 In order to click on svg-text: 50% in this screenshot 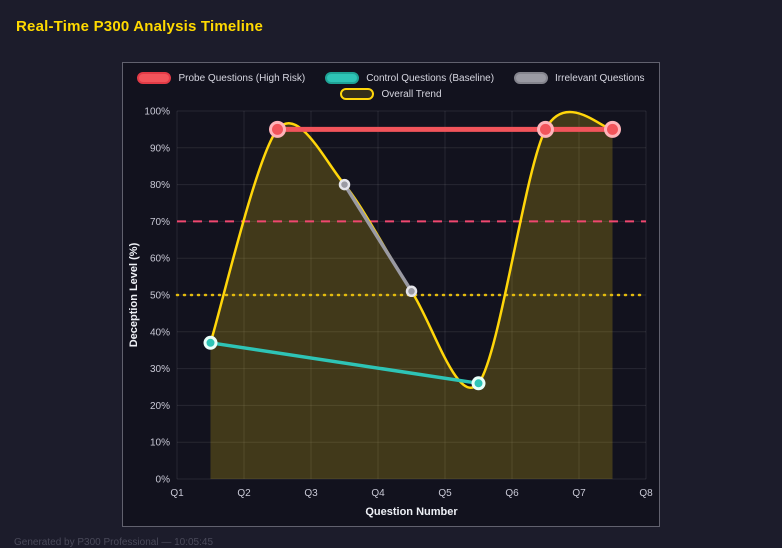, I will do `click(160, 296)`.